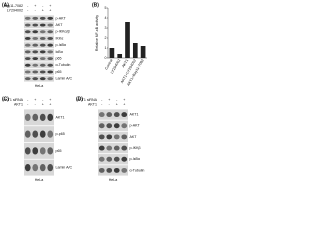  Describe the element at coordinates (106, 28) in the screenshot. I see `y-tick-label: 3` at that location.